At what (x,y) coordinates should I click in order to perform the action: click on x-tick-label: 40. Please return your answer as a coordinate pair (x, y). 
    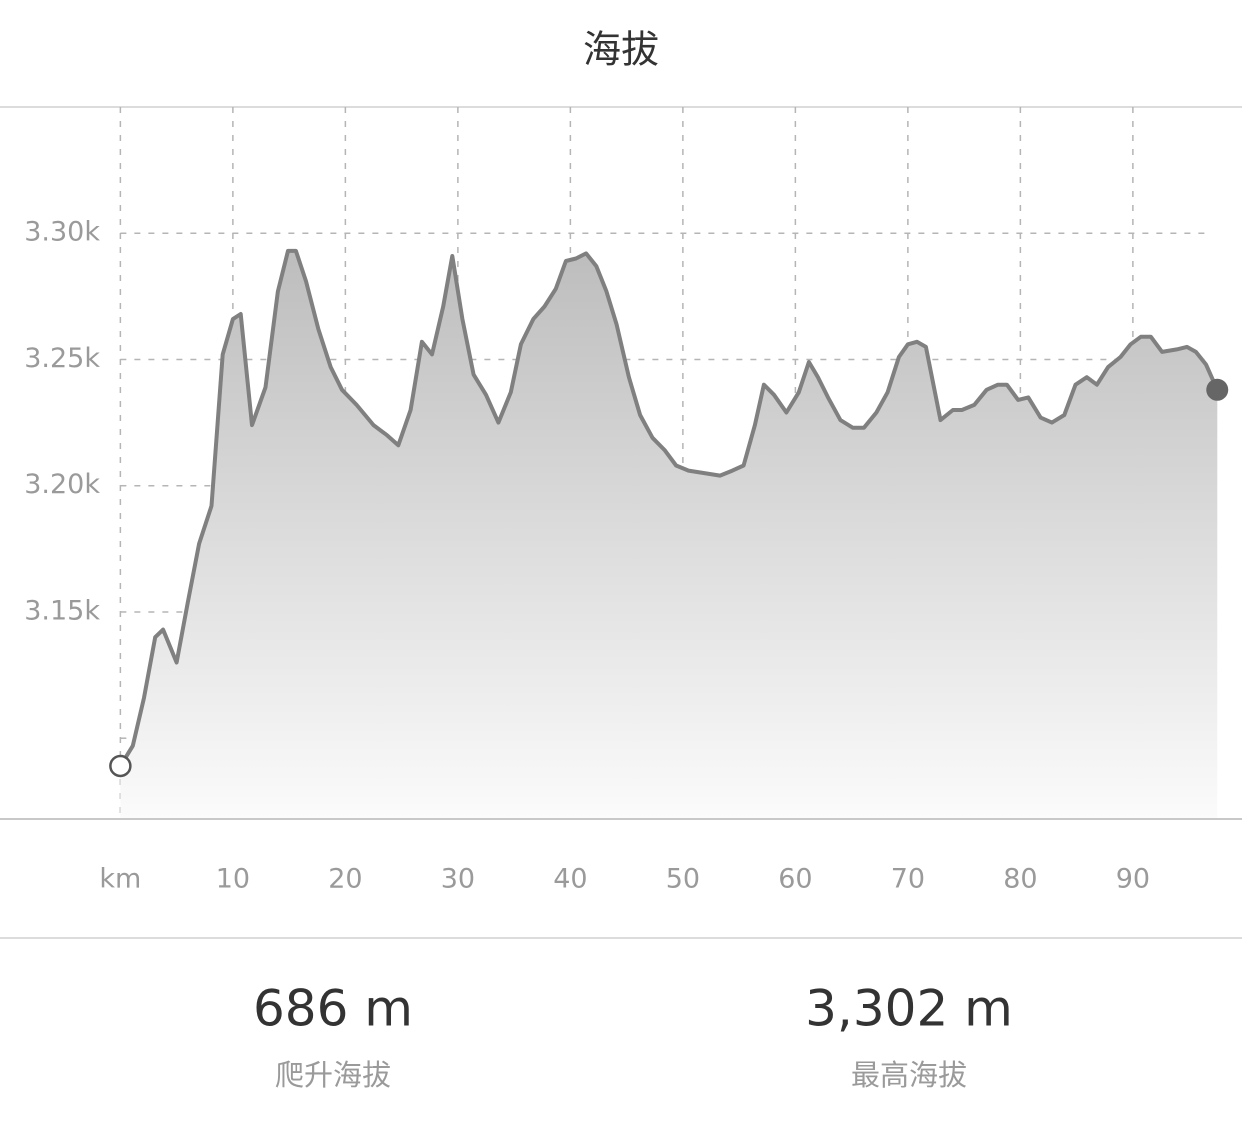
    Looking at the image, I should click on (570, 879).